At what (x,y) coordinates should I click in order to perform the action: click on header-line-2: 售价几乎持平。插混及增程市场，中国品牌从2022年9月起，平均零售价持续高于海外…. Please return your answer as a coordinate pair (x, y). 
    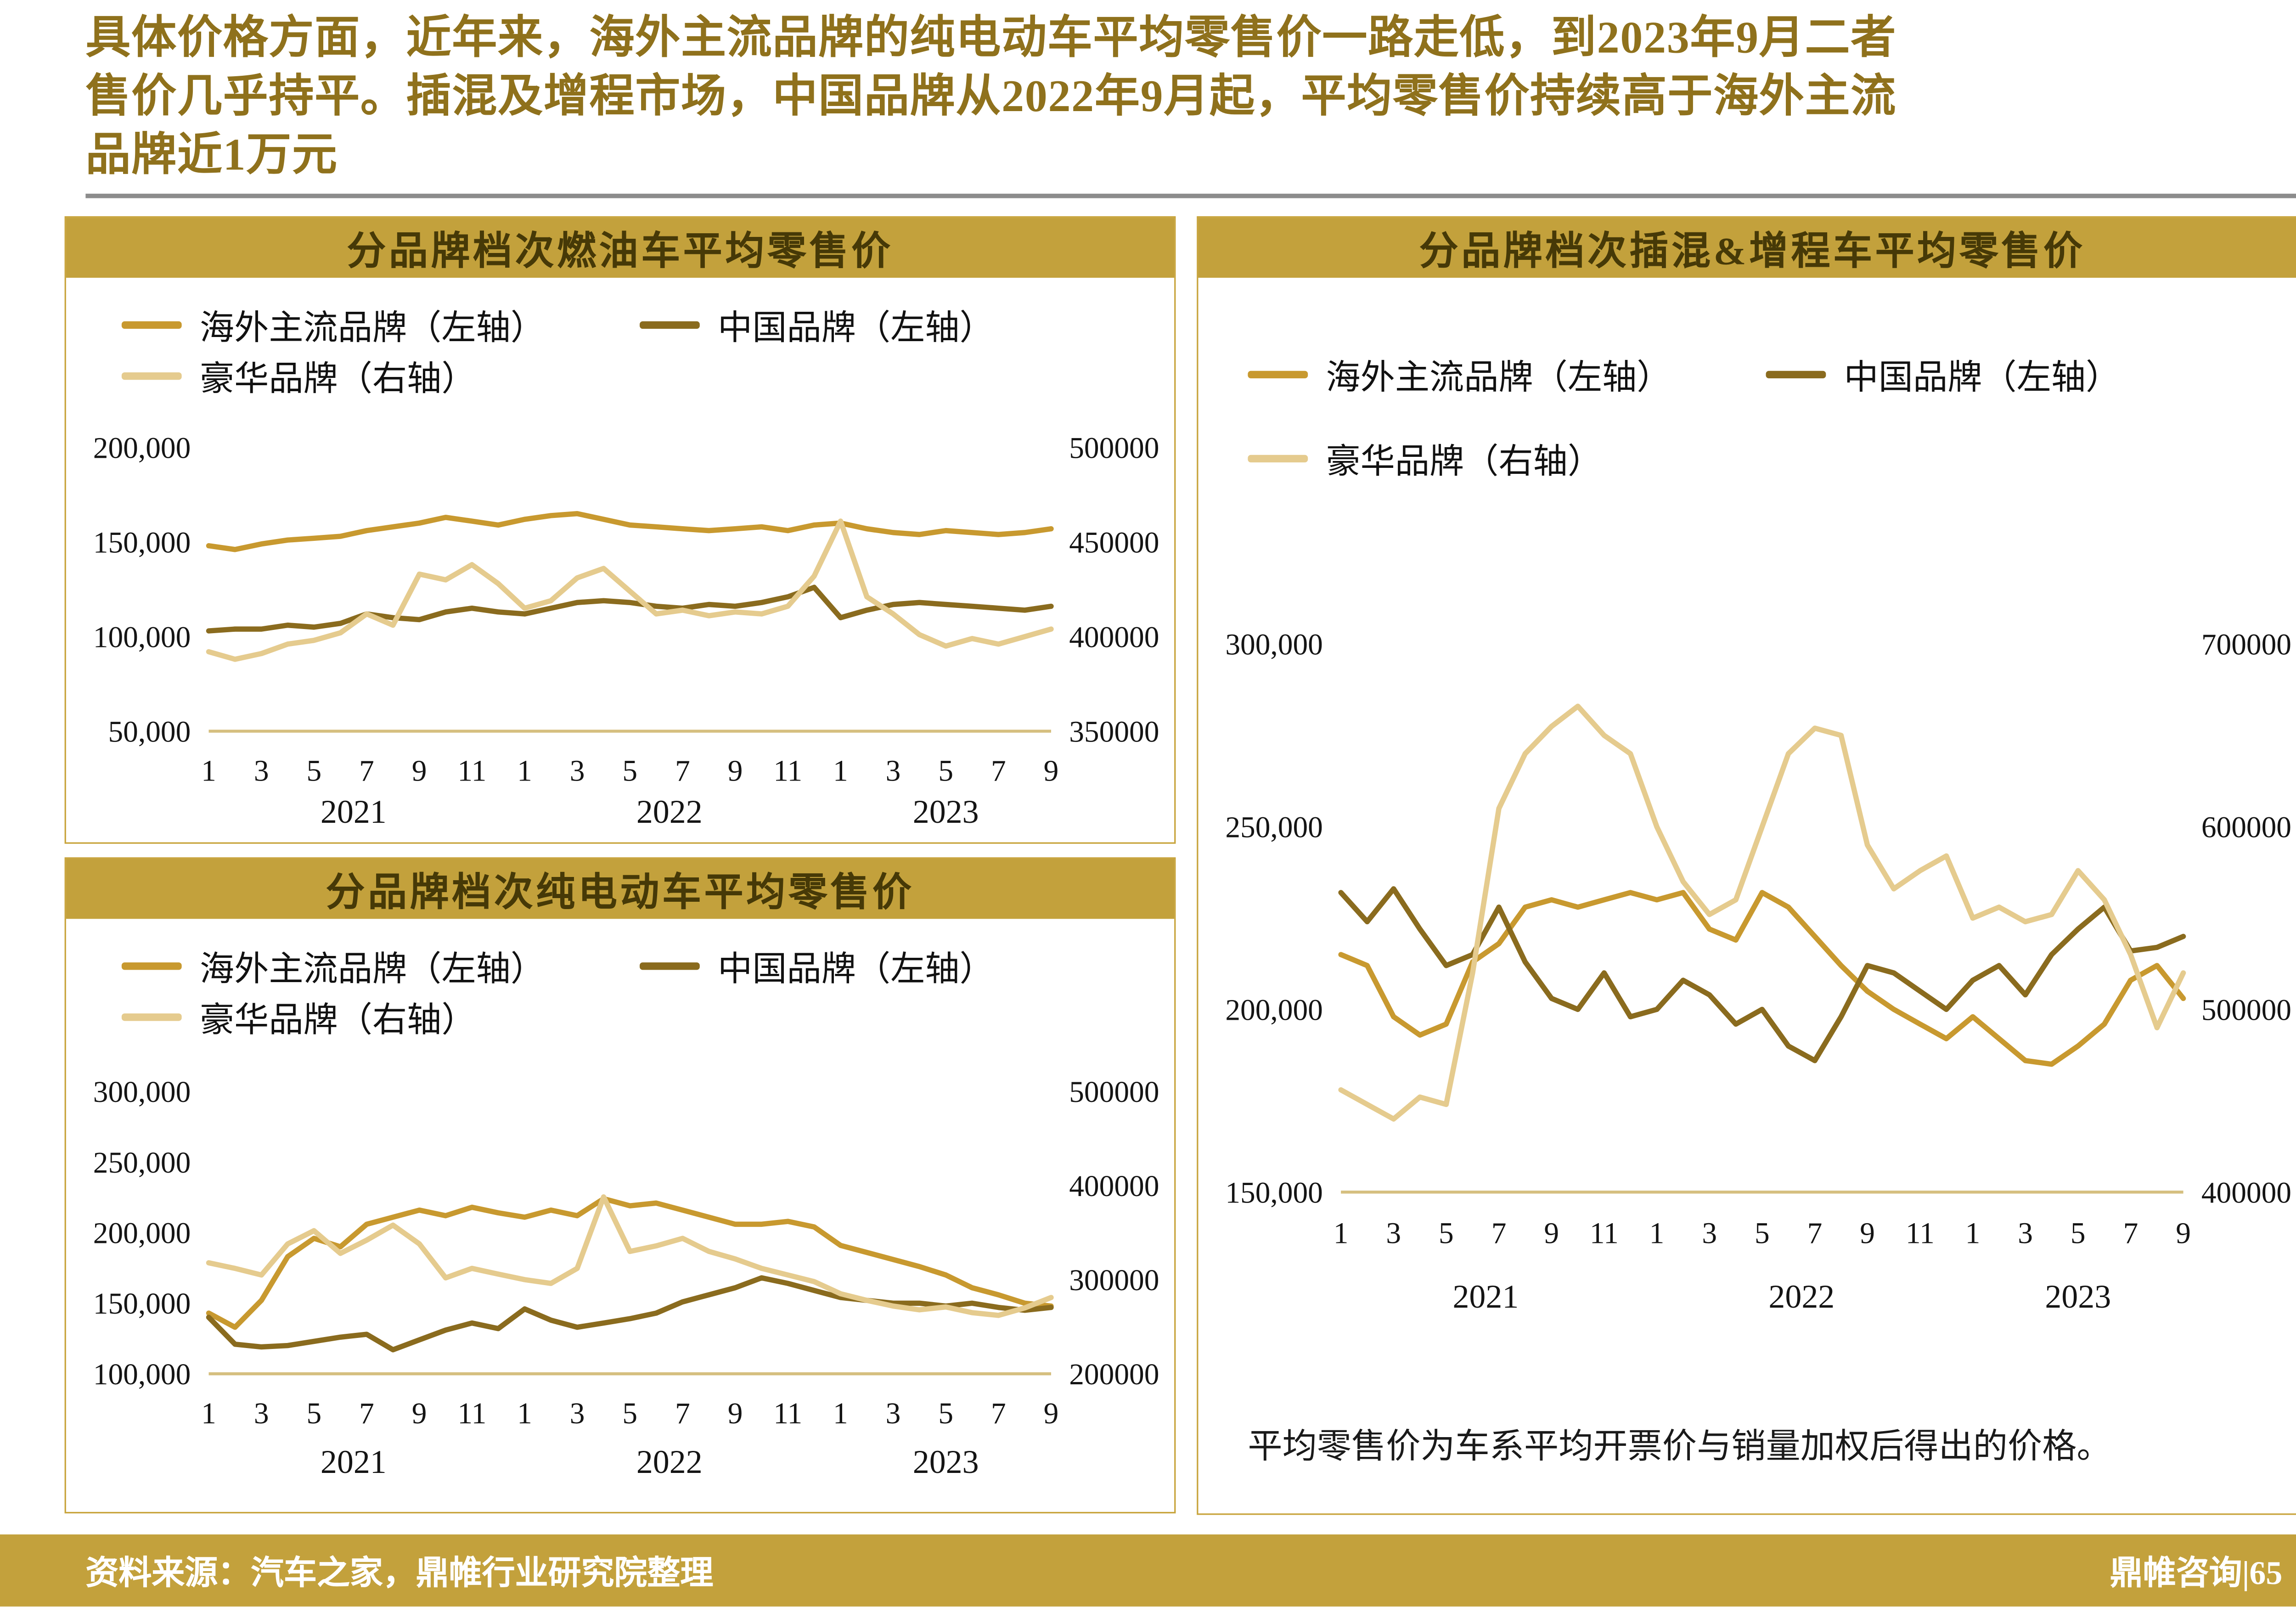
    Looking at the image, I should click on (991, 97).